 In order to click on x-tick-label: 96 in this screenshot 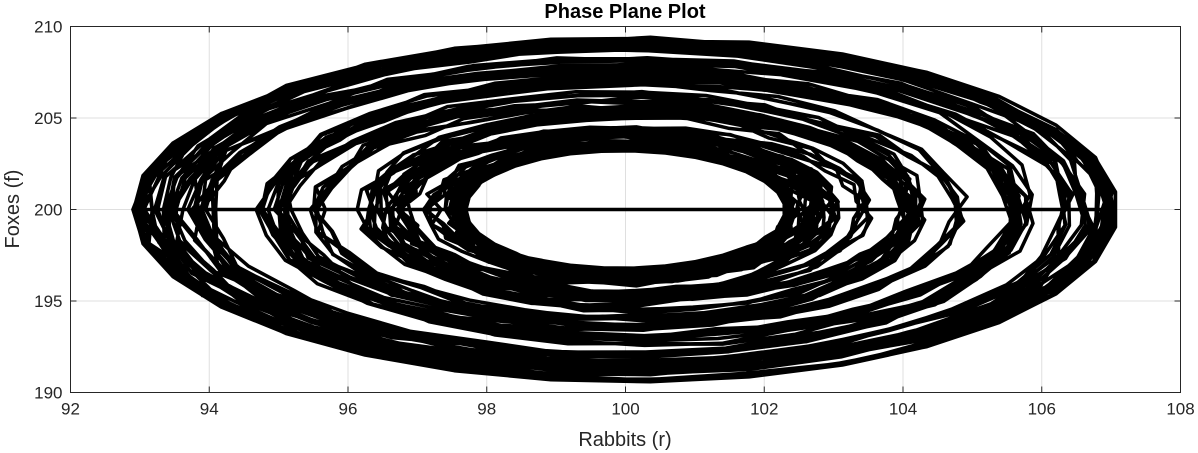, I will do `click(348, 409)`.